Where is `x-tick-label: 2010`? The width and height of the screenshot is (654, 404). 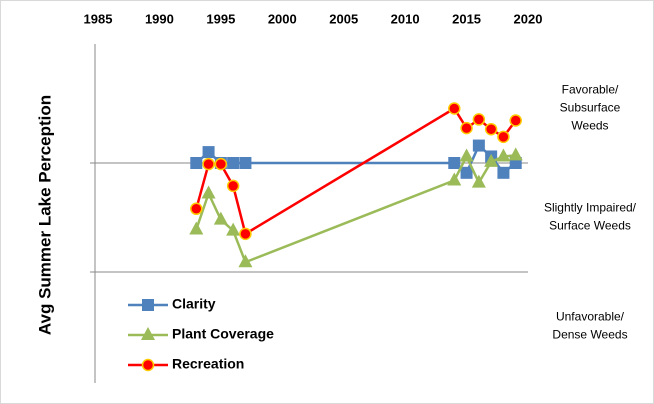 x-tick-label: 2010 is located at coordinates (405, 18).